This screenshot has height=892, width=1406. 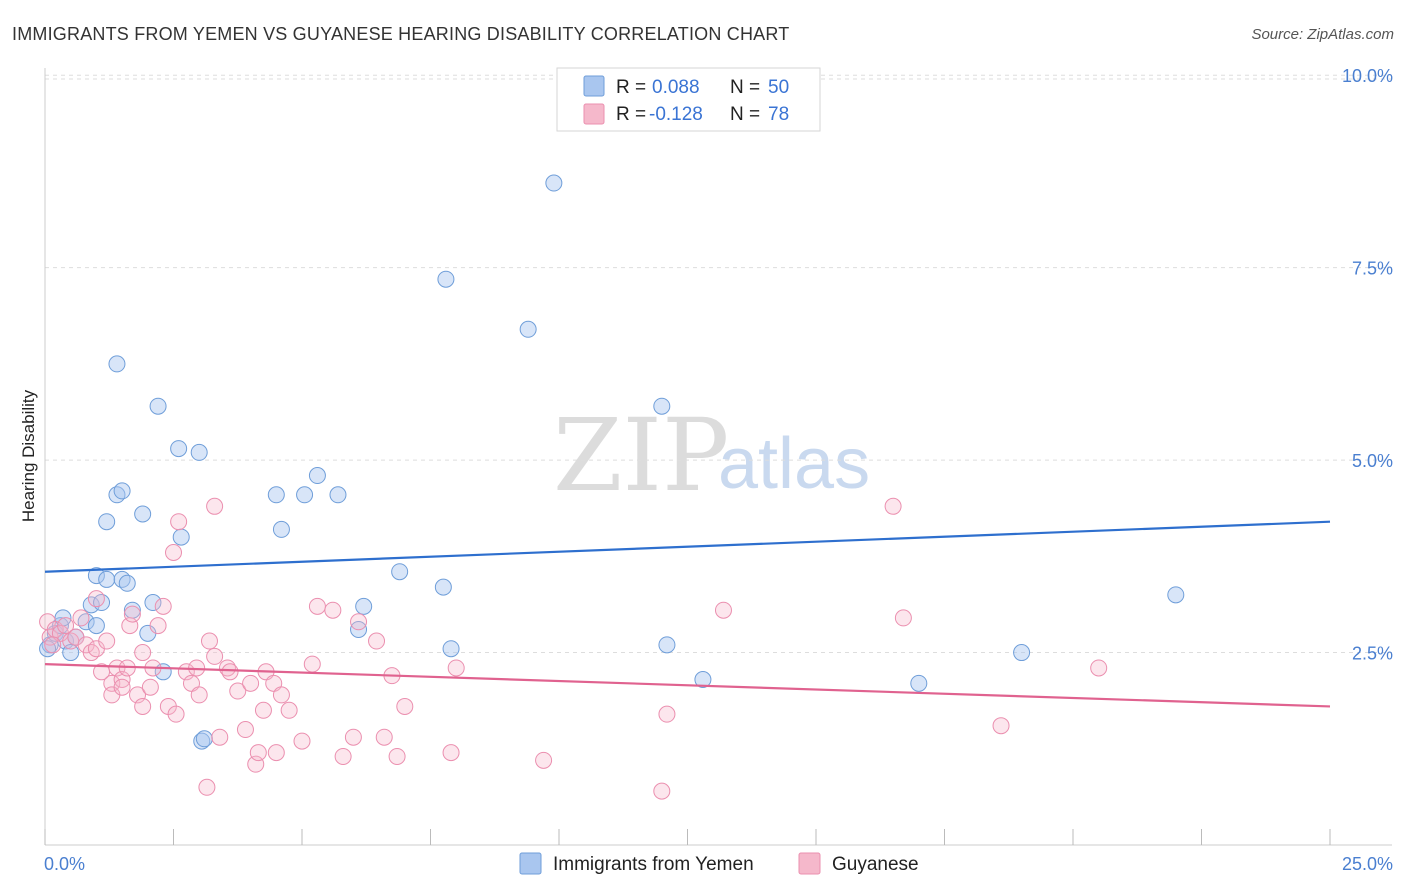 What do you see at coordinates (594, 86) in the screenshot?
I see `legend-swatch-yemen` at bounding box center [594, 86].